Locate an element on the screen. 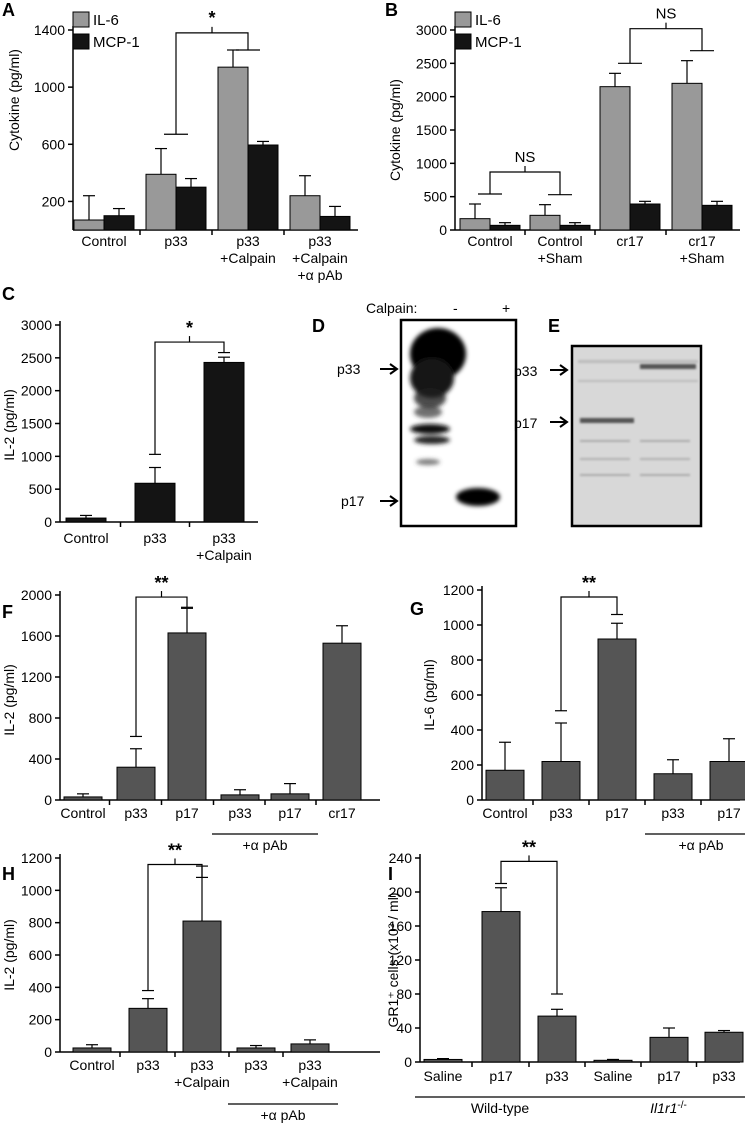 This screenshot has width=745, height=1130. y-tick-label: 120 is located at coordinates (401, 960).